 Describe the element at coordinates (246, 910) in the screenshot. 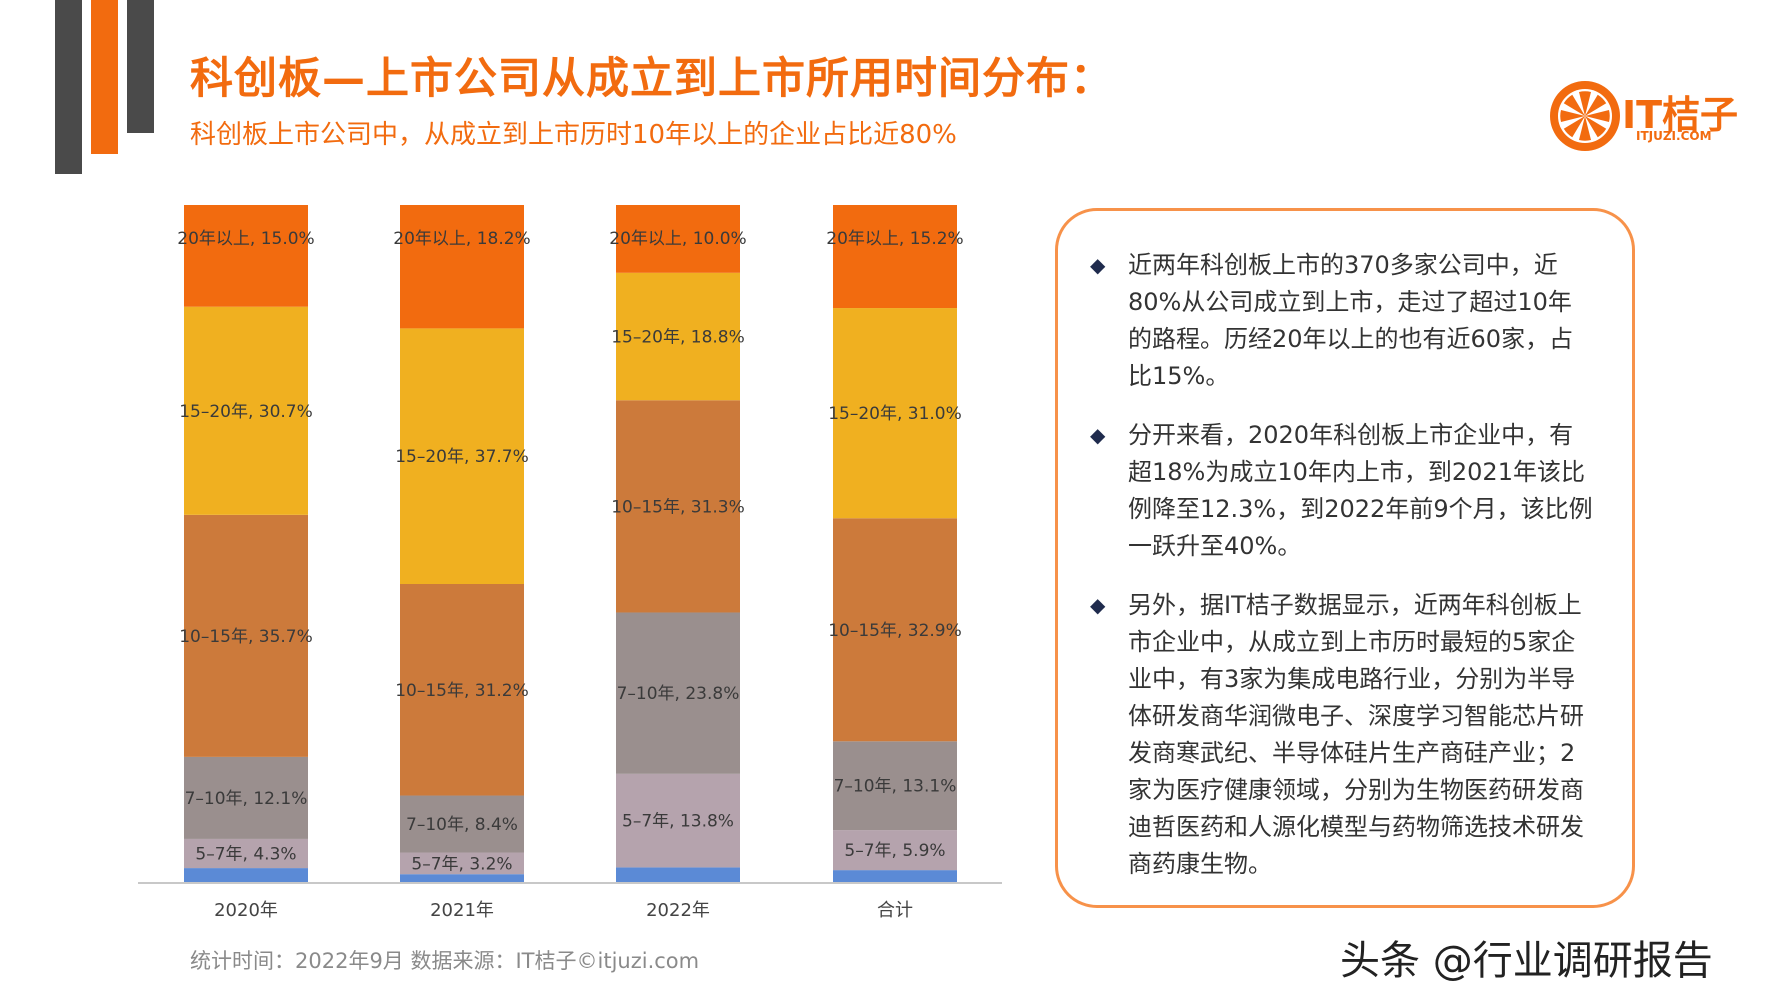

I see `x-tick-label: 2020年` at that location.